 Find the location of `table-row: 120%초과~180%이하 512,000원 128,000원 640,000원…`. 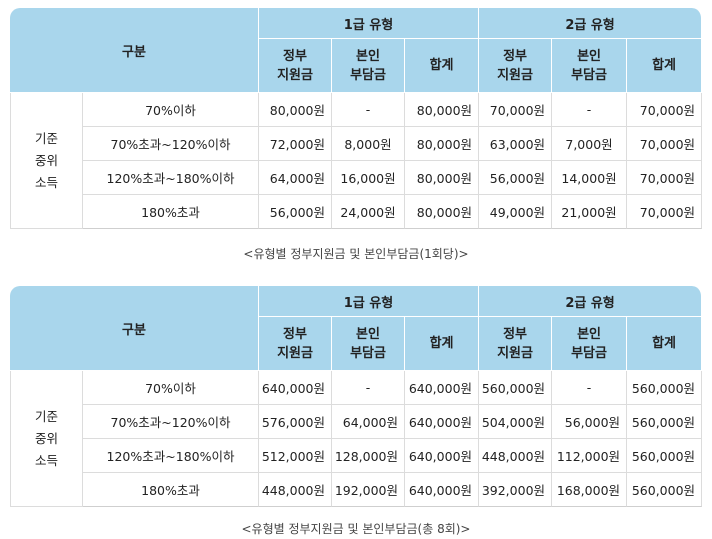

table-row: 120%초과~180%이하 512,000원 128,000원 640,000원… is located at coordinates (356, 456).